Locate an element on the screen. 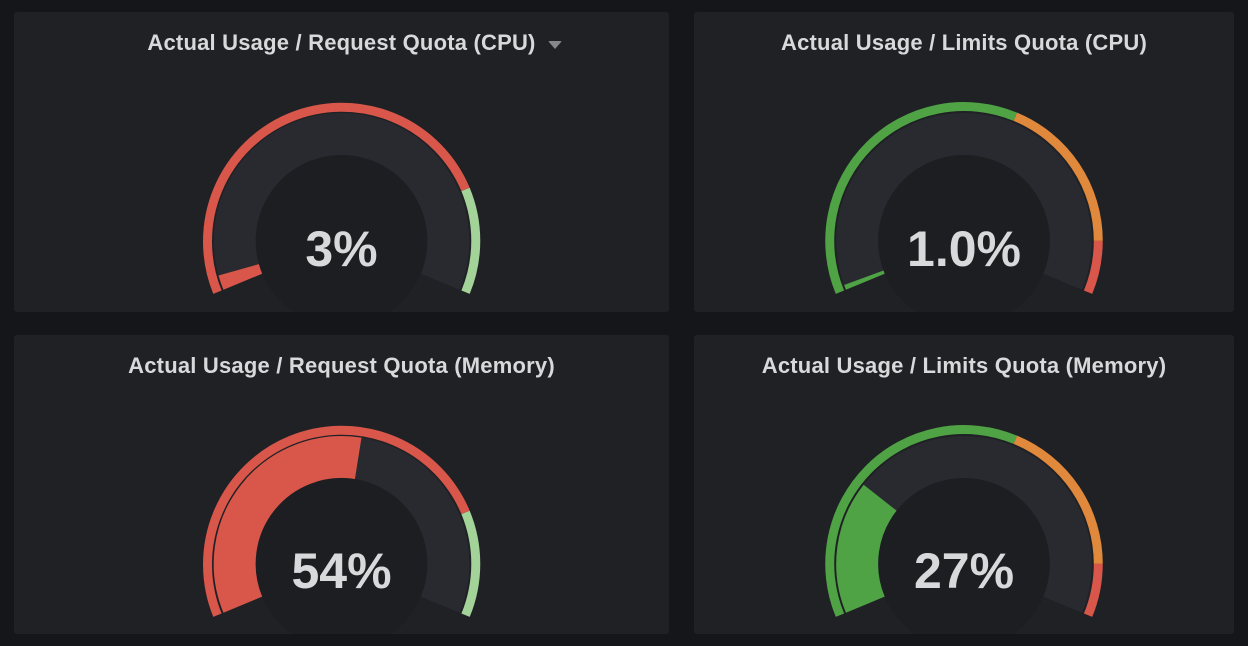  panel-header: Actual Usage / Limits Quota (CPU) is located at coordinates (964, 43).